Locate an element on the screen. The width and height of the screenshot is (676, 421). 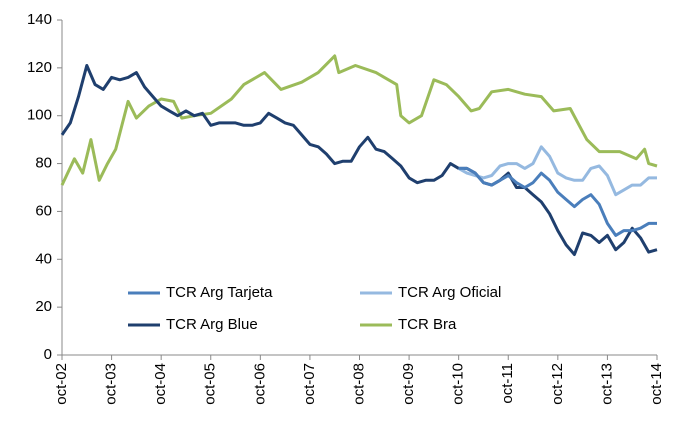
y-tick-label: 40 is located at coordinates (43, 258).